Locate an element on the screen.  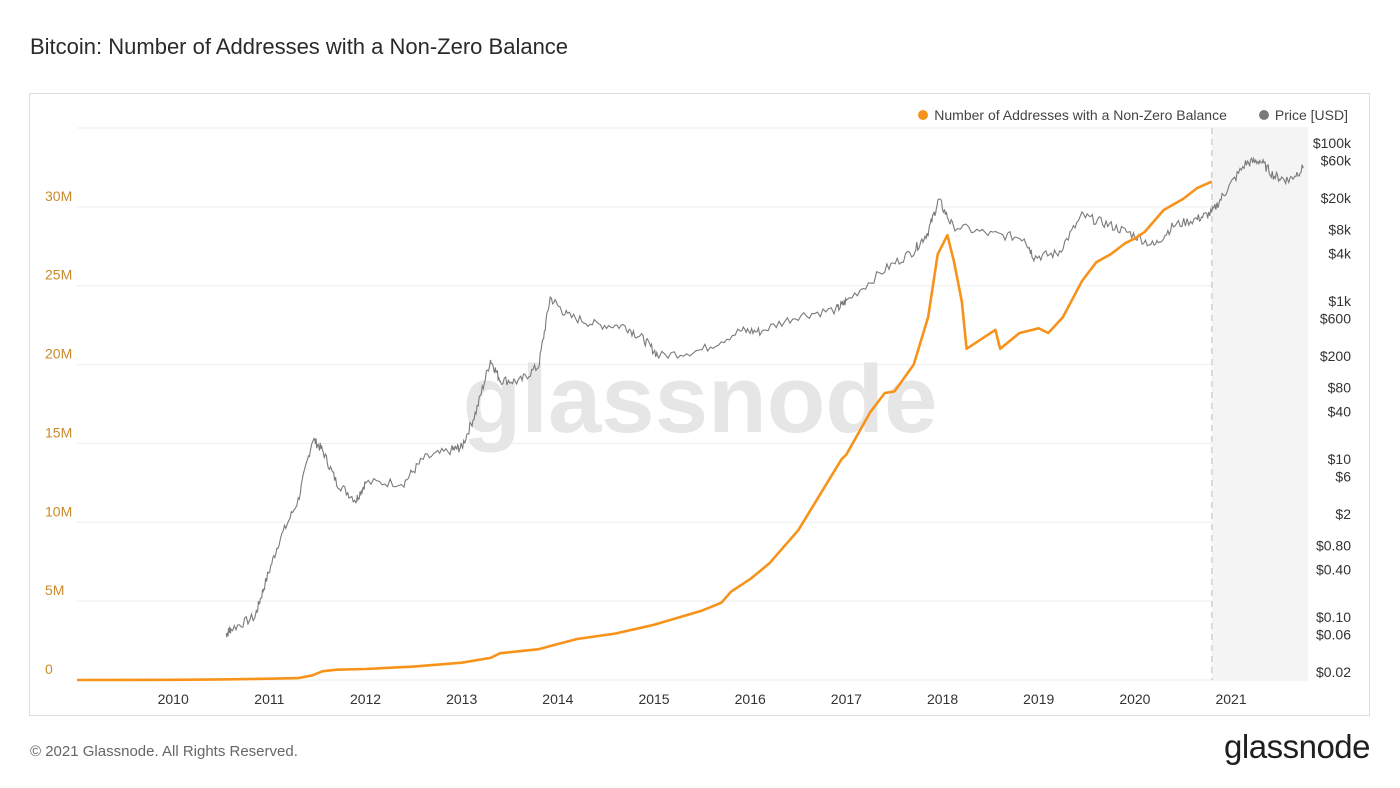
left-axis: 0 5M 10M 15M 20M 25M 30M is located at coordinates (58, 432).